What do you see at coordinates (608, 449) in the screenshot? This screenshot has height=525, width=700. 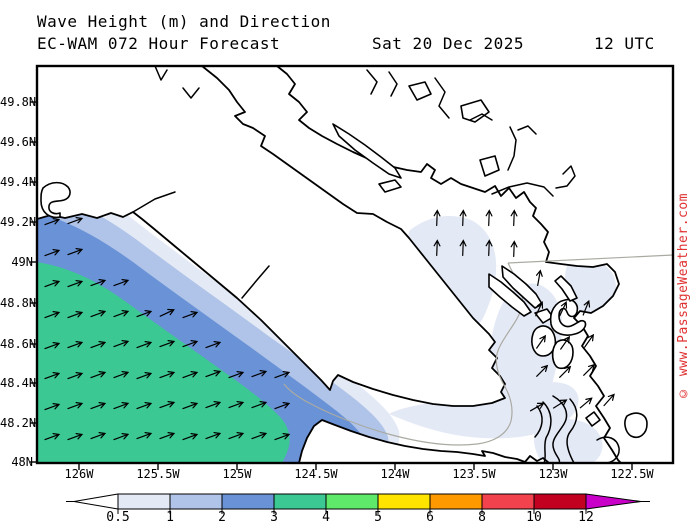 I see `camano-shore` at bounding box center [608, 449].